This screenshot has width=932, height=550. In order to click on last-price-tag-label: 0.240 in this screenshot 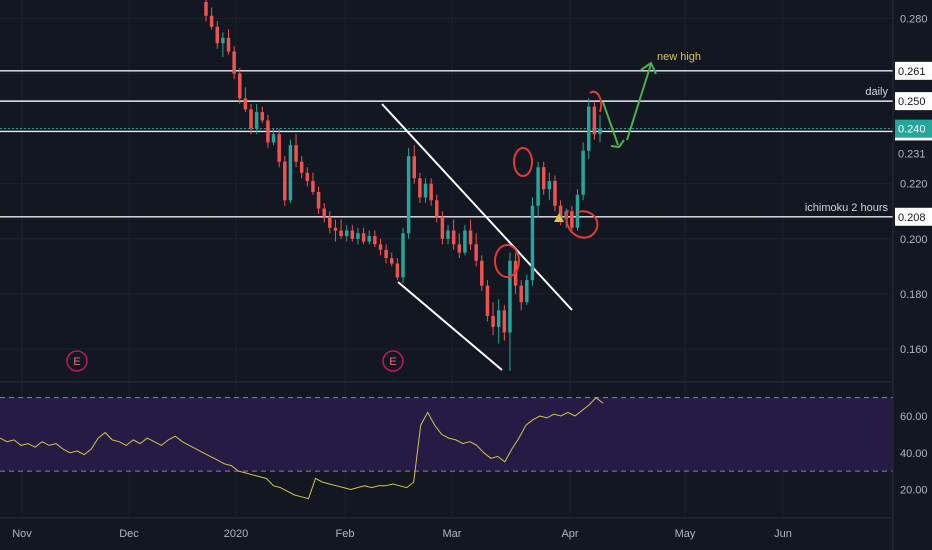, I will do `click(912, 130)`.